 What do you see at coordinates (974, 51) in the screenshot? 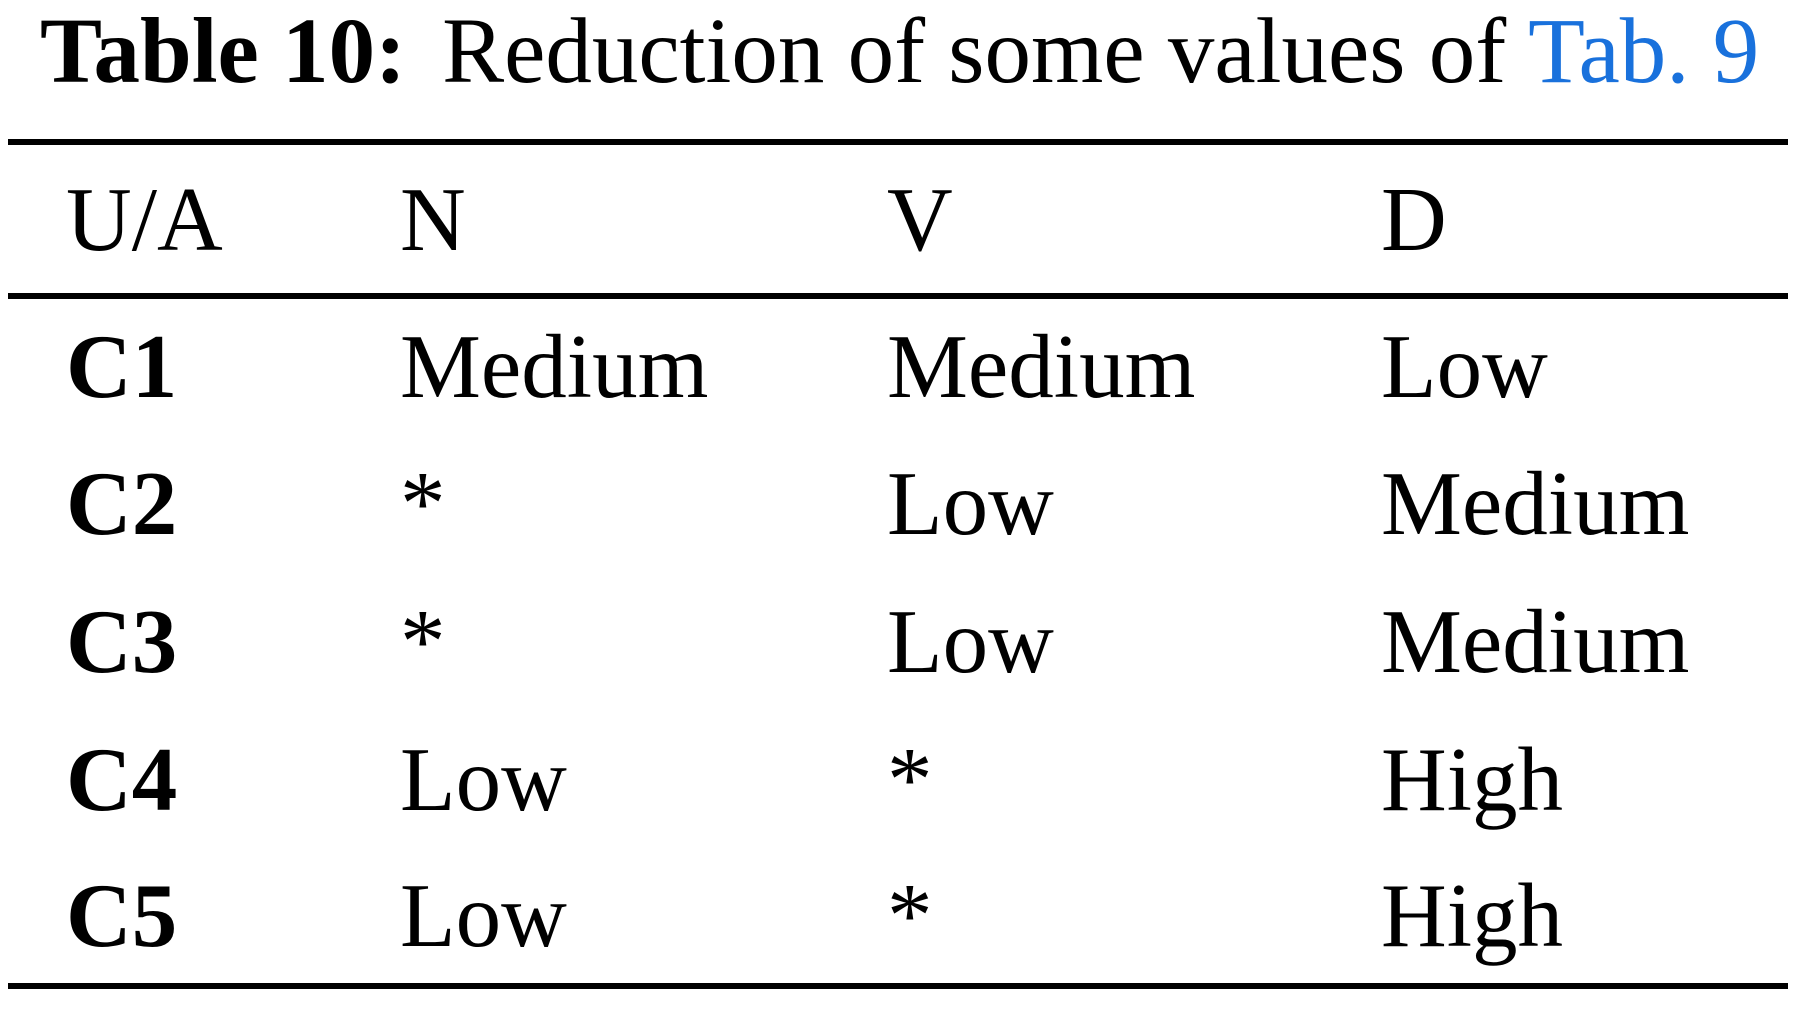
I see `table-caption-text: Reduction of some values of` at bounding box center [974, 51].